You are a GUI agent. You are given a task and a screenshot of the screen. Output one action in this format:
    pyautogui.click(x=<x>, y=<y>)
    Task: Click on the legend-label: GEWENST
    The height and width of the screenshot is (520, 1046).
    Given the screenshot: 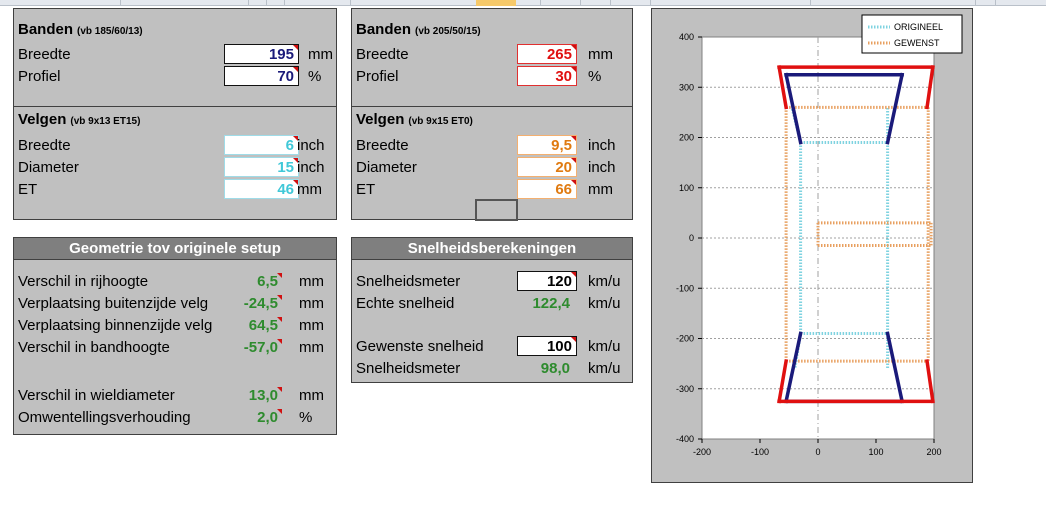 What is the action you would take?
    pyautogui.click(x=917, y=43)
    